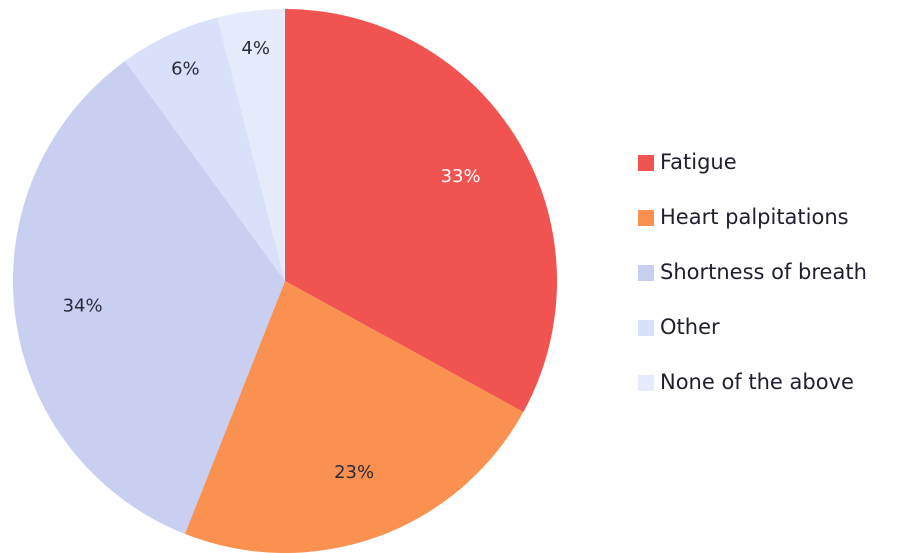  I want to click on value-label: 34%, so click(83, 306).